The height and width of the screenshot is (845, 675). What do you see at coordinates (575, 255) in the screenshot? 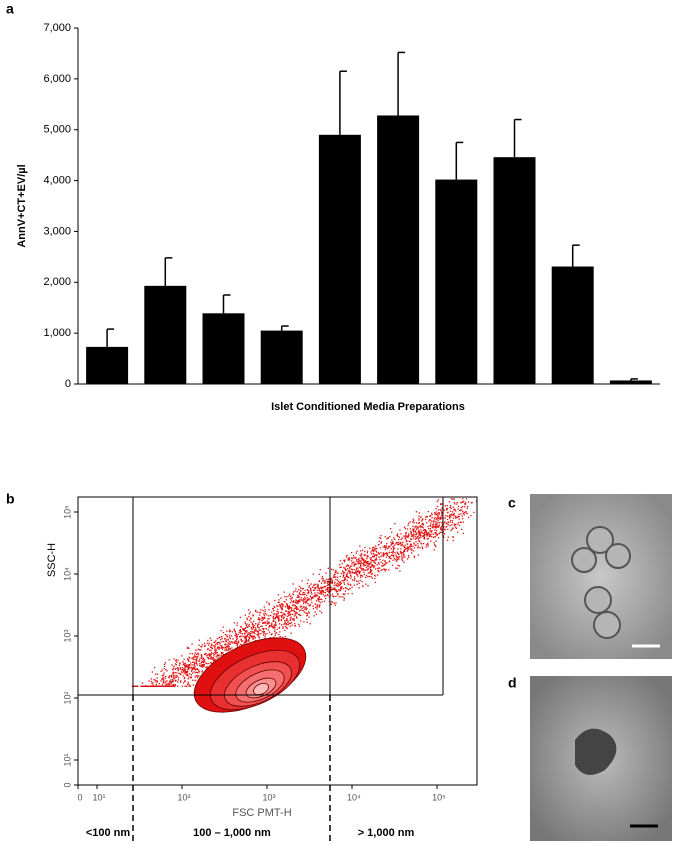
I see `error-bar` at bounding box center [575, 255].